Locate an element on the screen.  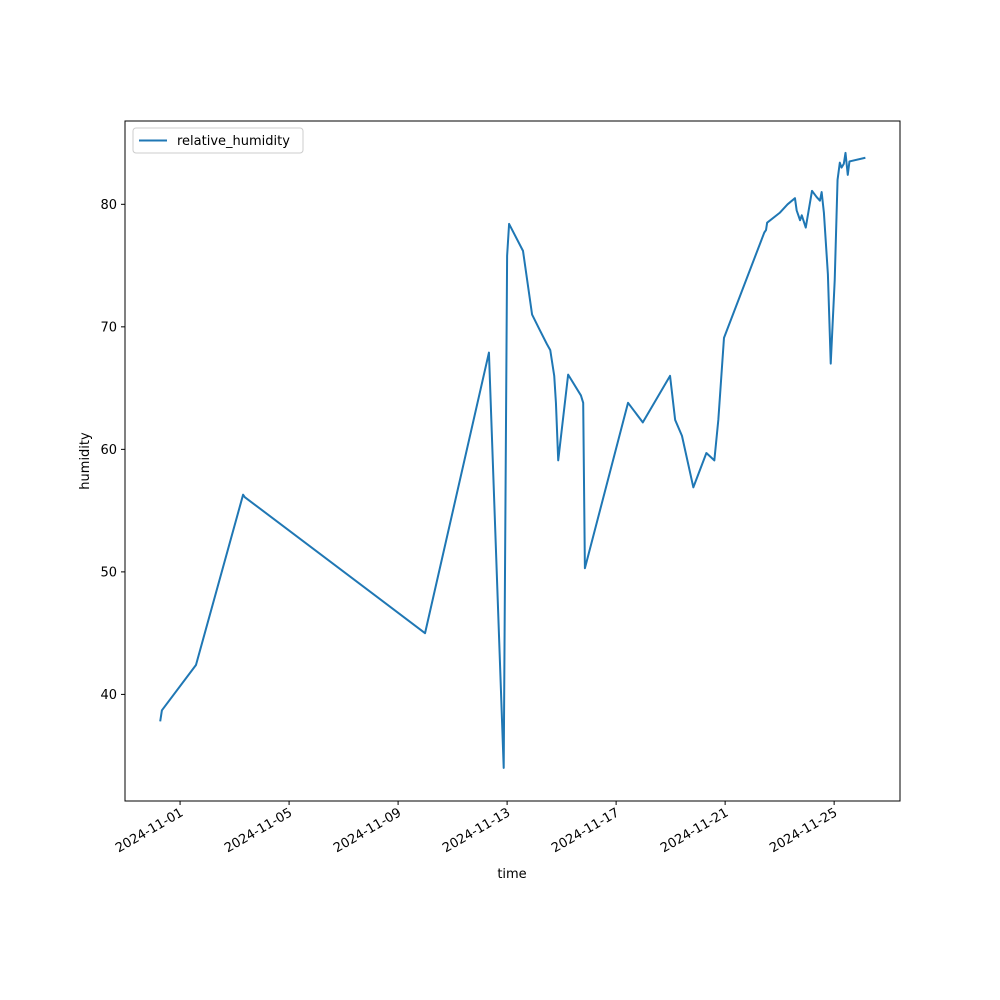
x-tick-label: 2024-11-09 is located at coordinates (367, 830).